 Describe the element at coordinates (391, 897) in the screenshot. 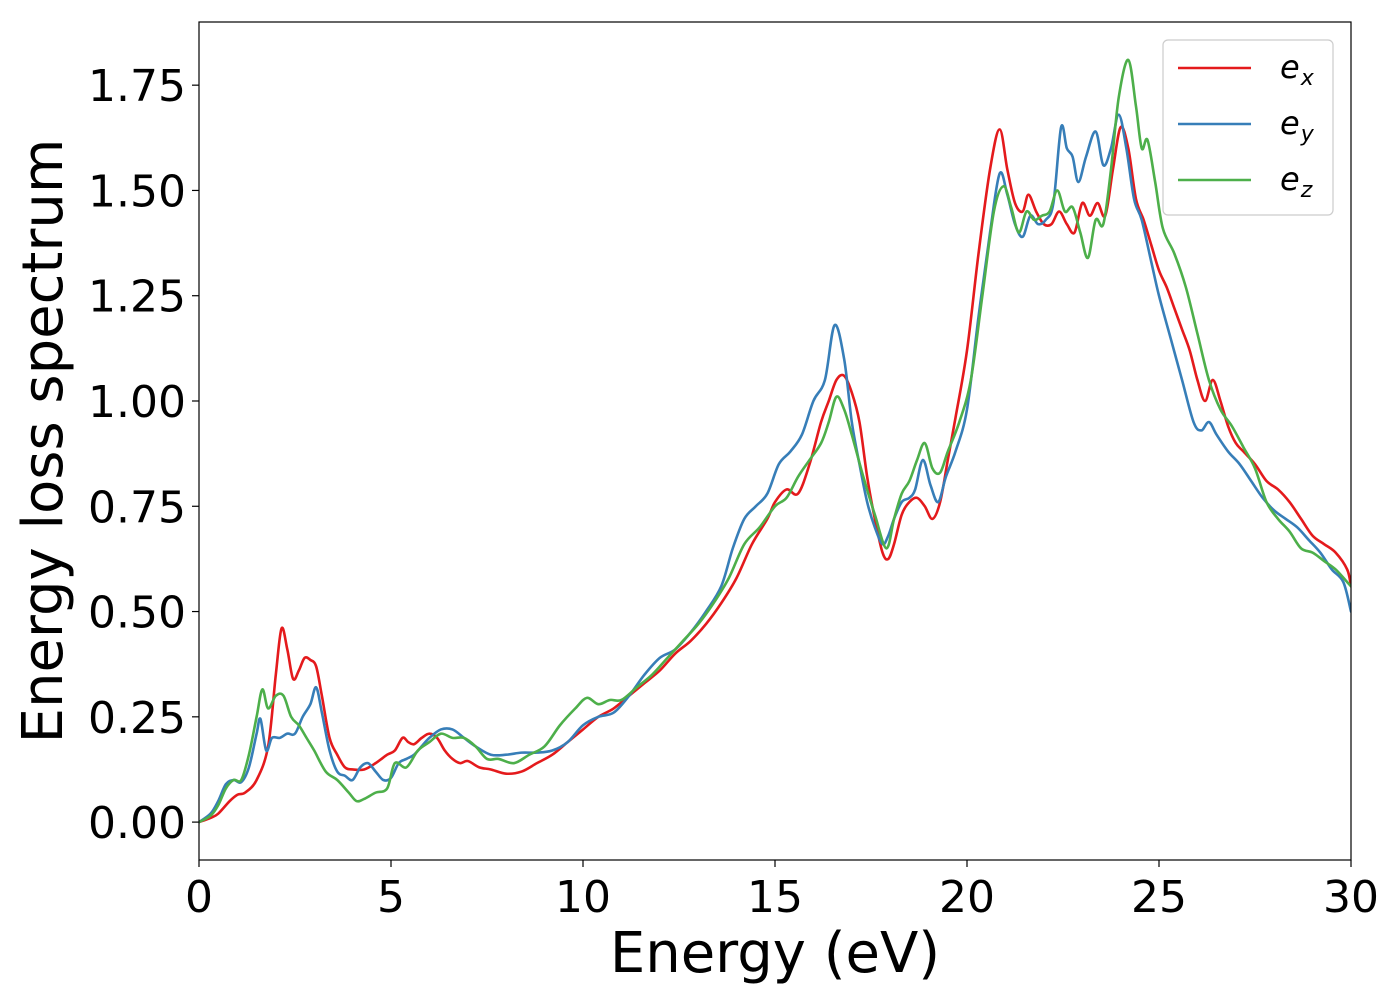

I see `x-tick-label: 5` at that location.